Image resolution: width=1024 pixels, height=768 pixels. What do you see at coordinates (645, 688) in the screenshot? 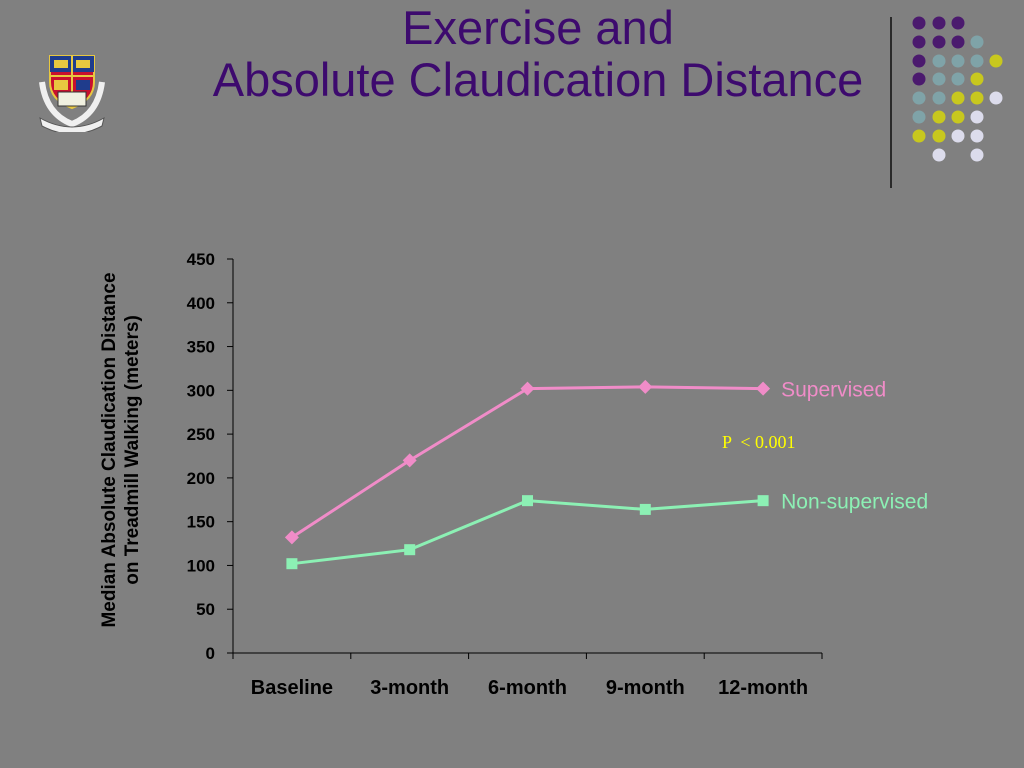
I see `x-tick-label: 9-month` at bounding box center [645, 688].